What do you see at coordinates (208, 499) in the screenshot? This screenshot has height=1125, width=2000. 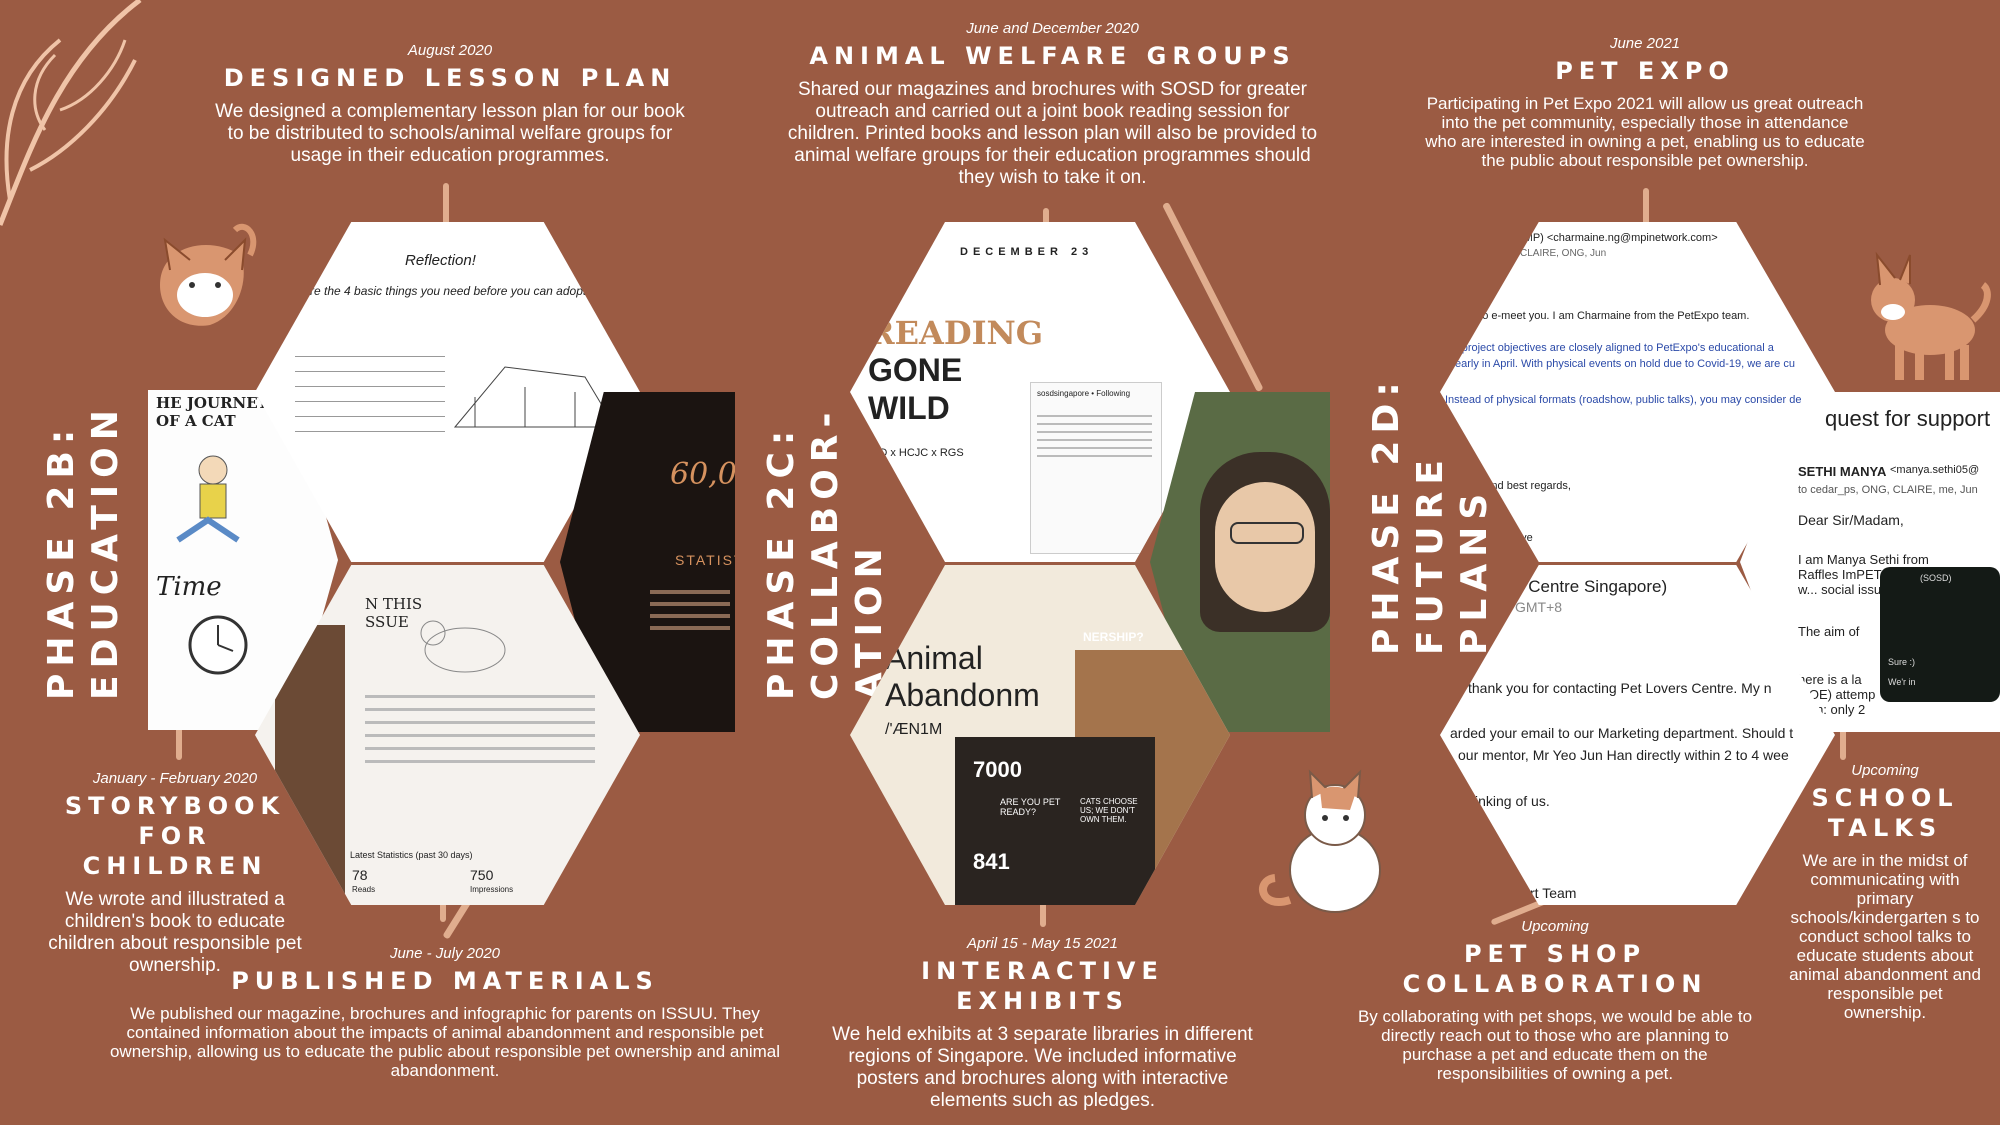 I see `child-illustration-icon` at bounding box center [208, 499].